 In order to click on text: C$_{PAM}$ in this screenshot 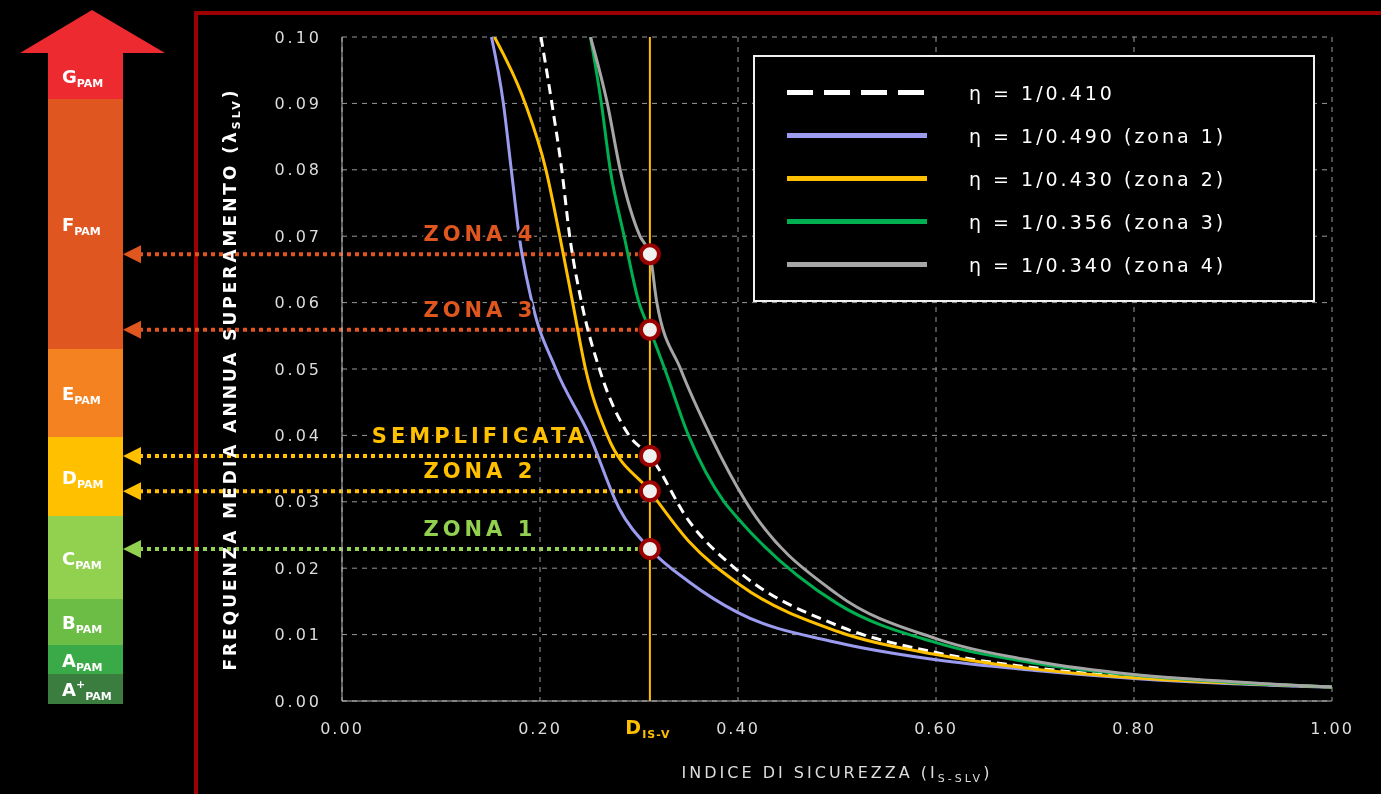, I will do `click(82, 559)`.